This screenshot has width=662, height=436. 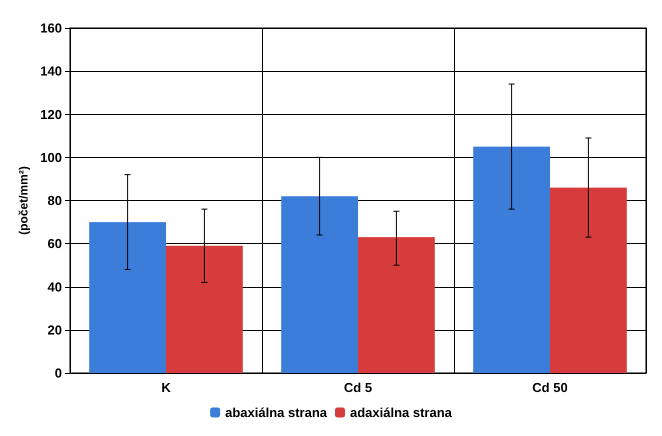 What do you see at coordinates (55, 200) in the screenshot?
I see `y-tick-label: 80` at bounding box center [55, 200].